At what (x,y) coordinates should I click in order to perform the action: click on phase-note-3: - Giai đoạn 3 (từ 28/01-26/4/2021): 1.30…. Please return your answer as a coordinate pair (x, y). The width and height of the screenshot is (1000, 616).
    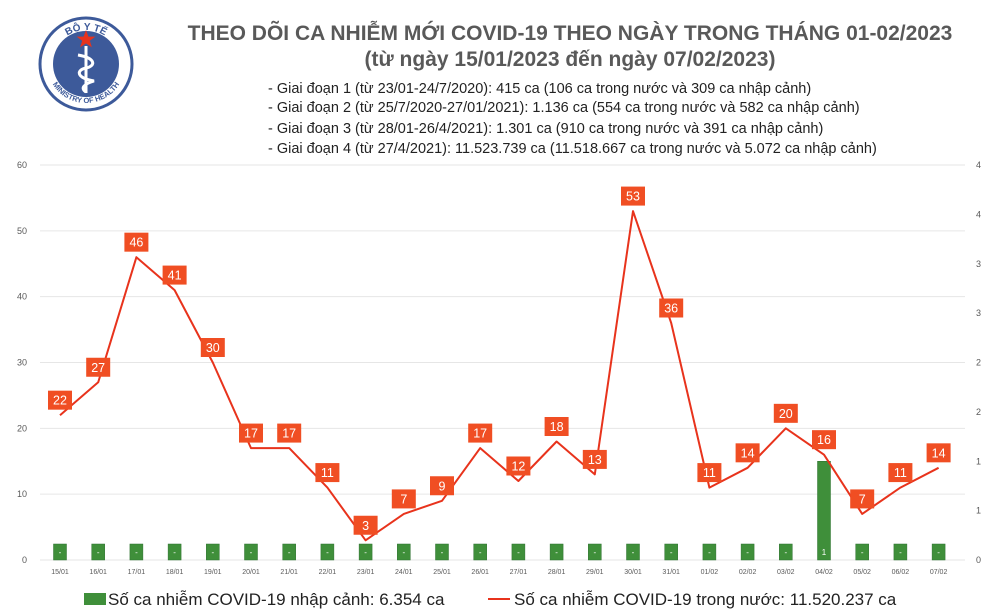
    Looking at the image, I should click on (545, 129).